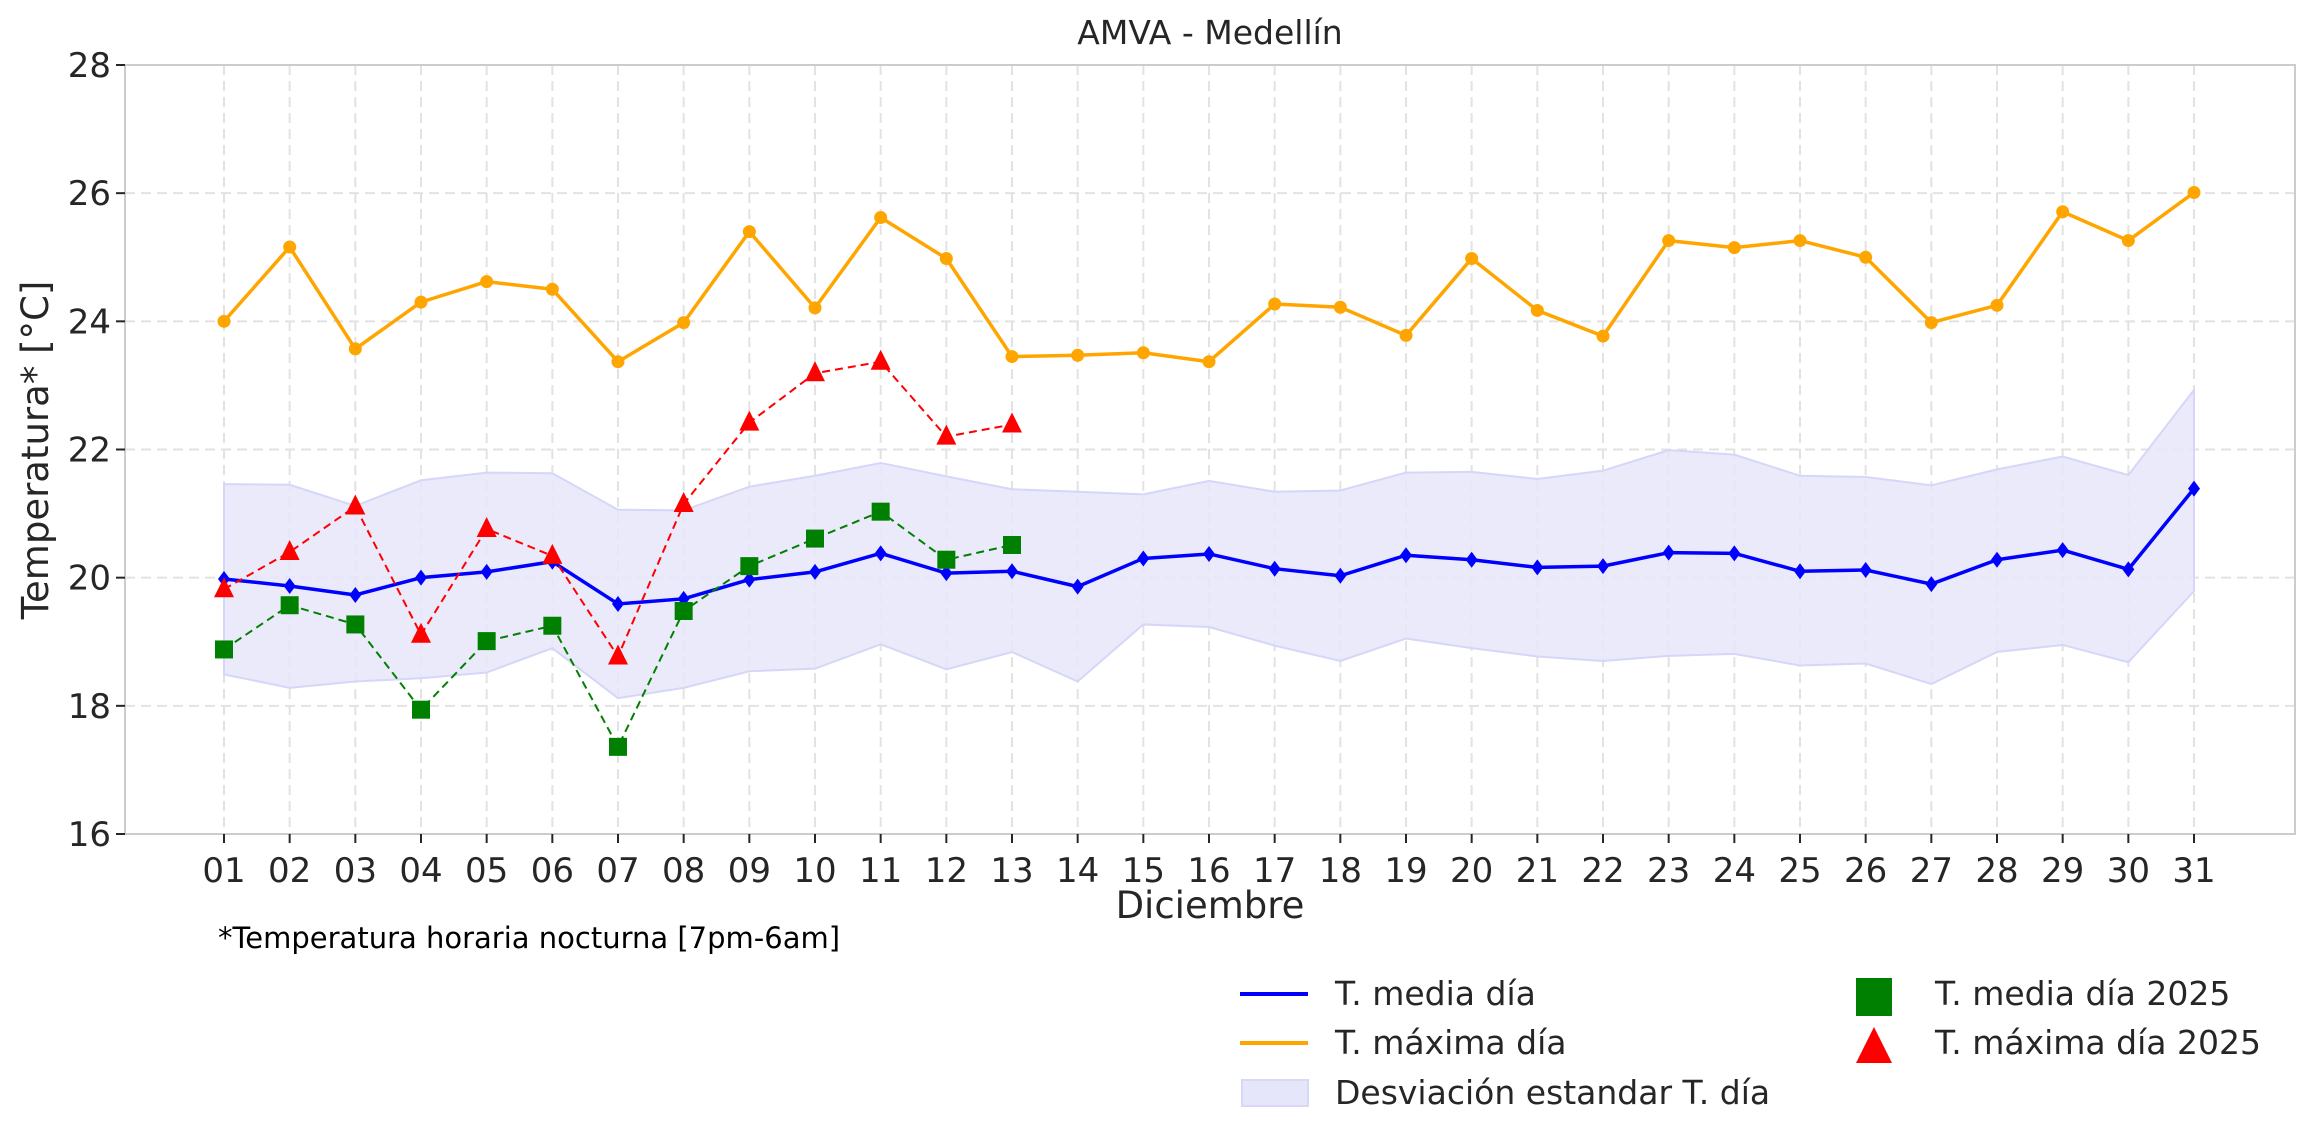  What do you see at coordinates (89, 451) in the screenshot?
I see `y-tick-label: 22` at bounding box center [89, 451].